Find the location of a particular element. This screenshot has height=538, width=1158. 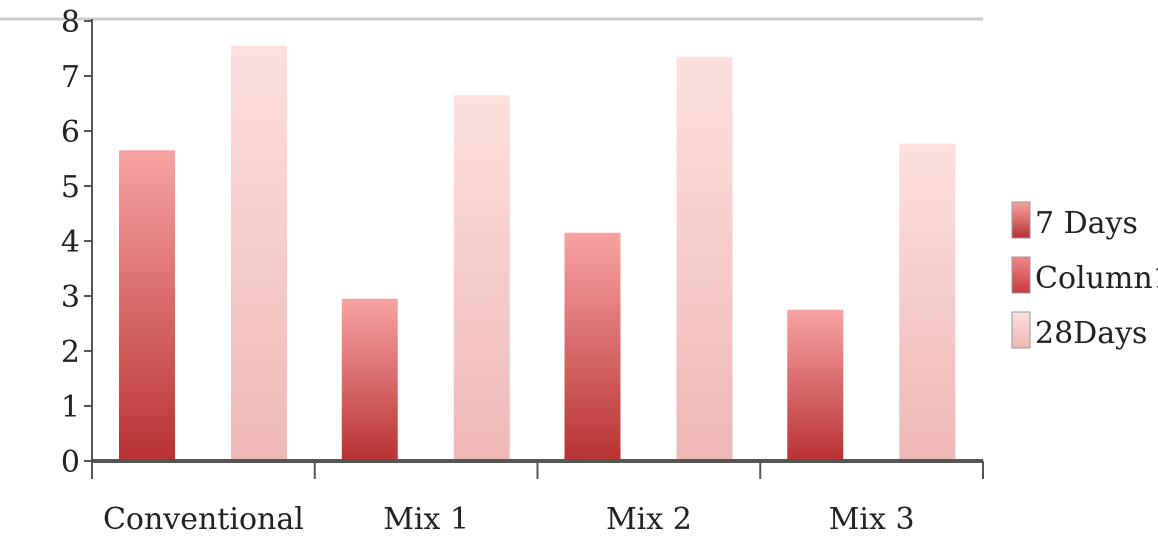

x-category-label: Conventional is located at coordinates (203, 519).